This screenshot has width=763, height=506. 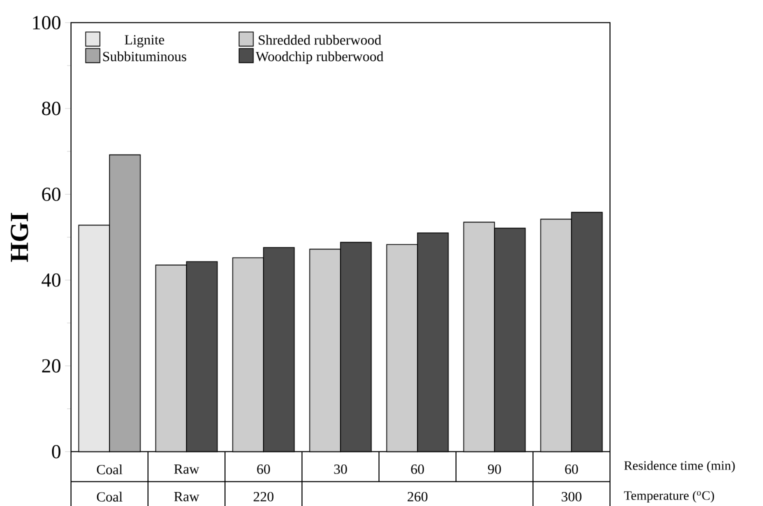 I want to click on y-axis-title: HGI, so click(x=19, y=237).